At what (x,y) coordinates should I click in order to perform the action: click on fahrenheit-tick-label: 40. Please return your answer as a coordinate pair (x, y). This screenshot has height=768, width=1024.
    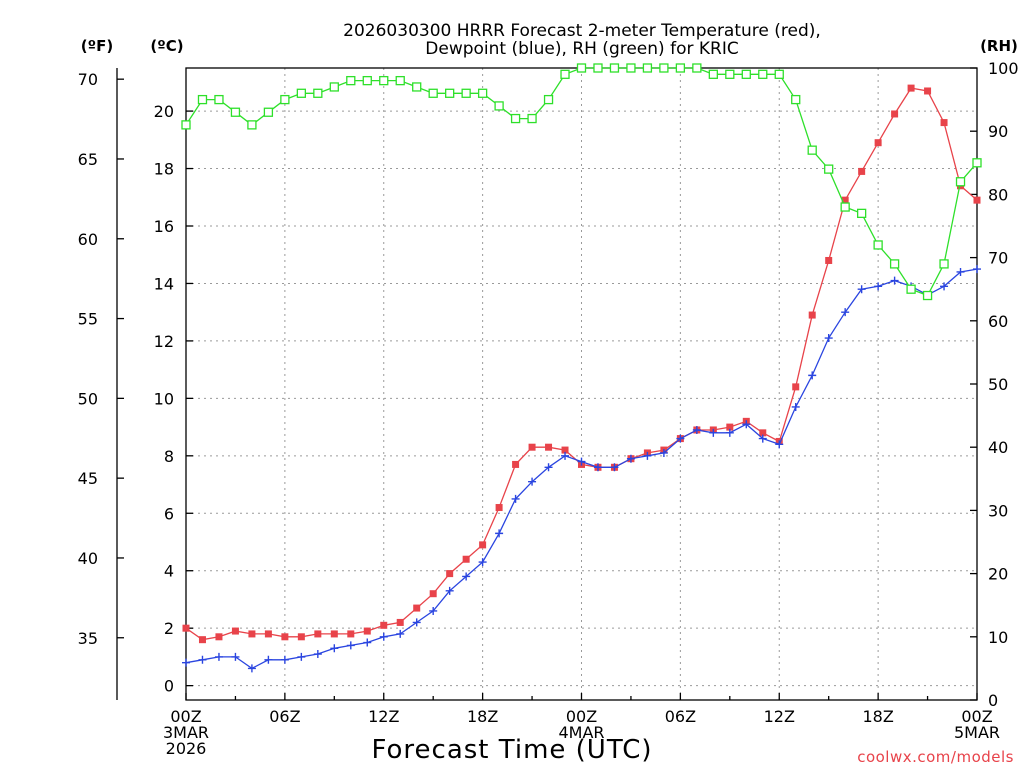
    Looking at the image, I should click on (88, 558).